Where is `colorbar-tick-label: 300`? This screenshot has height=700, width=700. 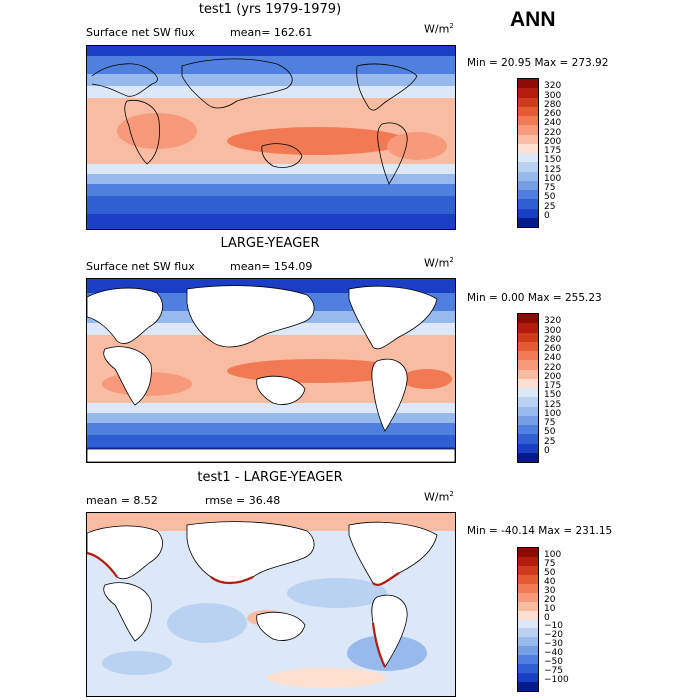
colorbar-tick-label: 300 is located at coordinates (553, 330).